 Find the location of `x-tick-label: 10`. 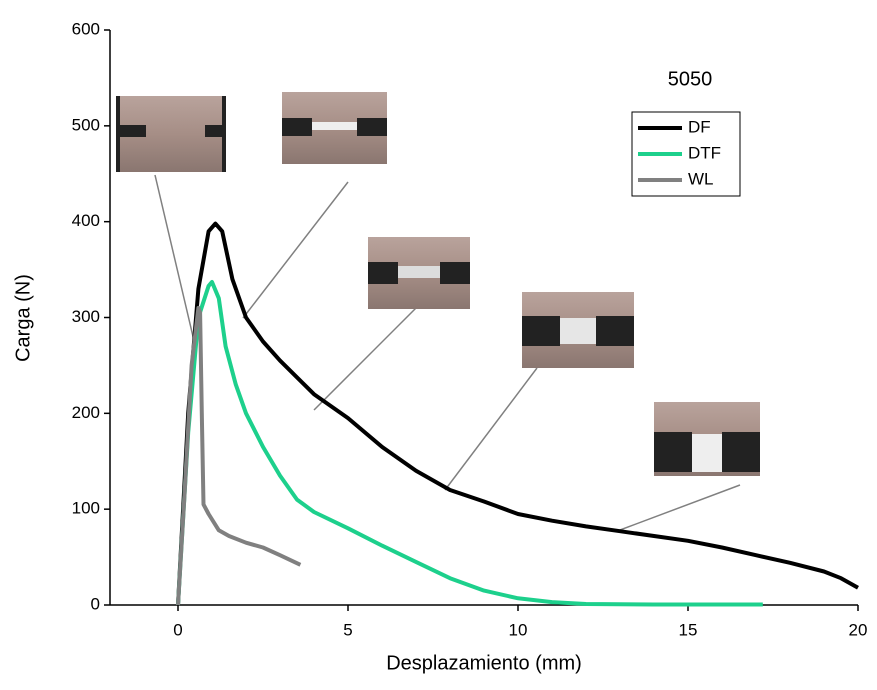

x-tick-label: 10 is located at coordinates (518, 629).